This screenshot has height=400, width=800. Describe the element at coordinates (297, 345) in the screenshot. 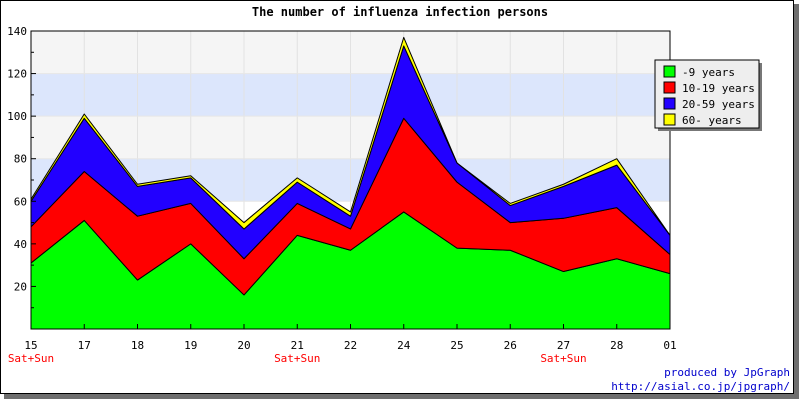

I see `x-tick-label: 21` at that location.